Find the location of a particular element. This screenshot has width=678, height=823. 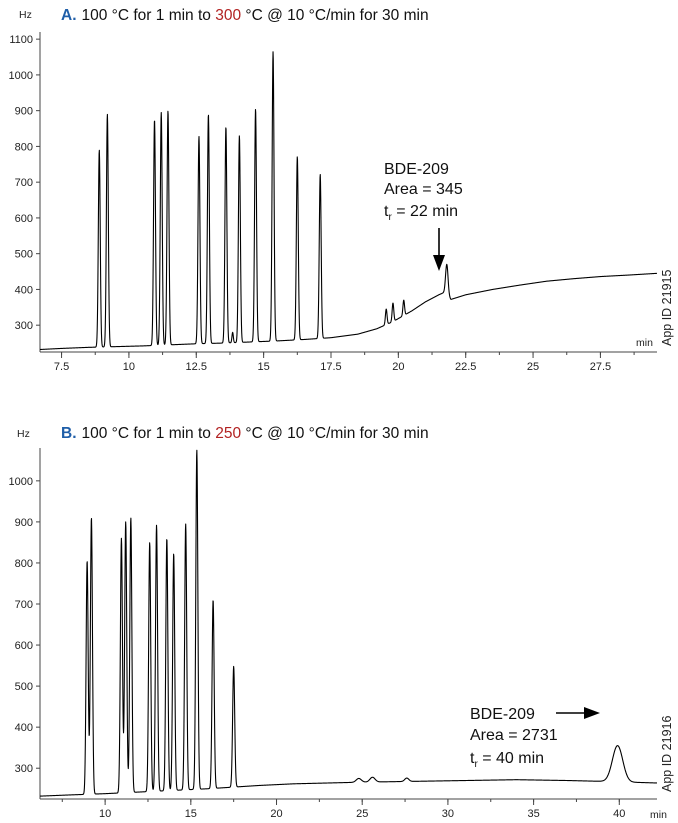

panel-a-letter: A. is located at coordinates (69, 15).